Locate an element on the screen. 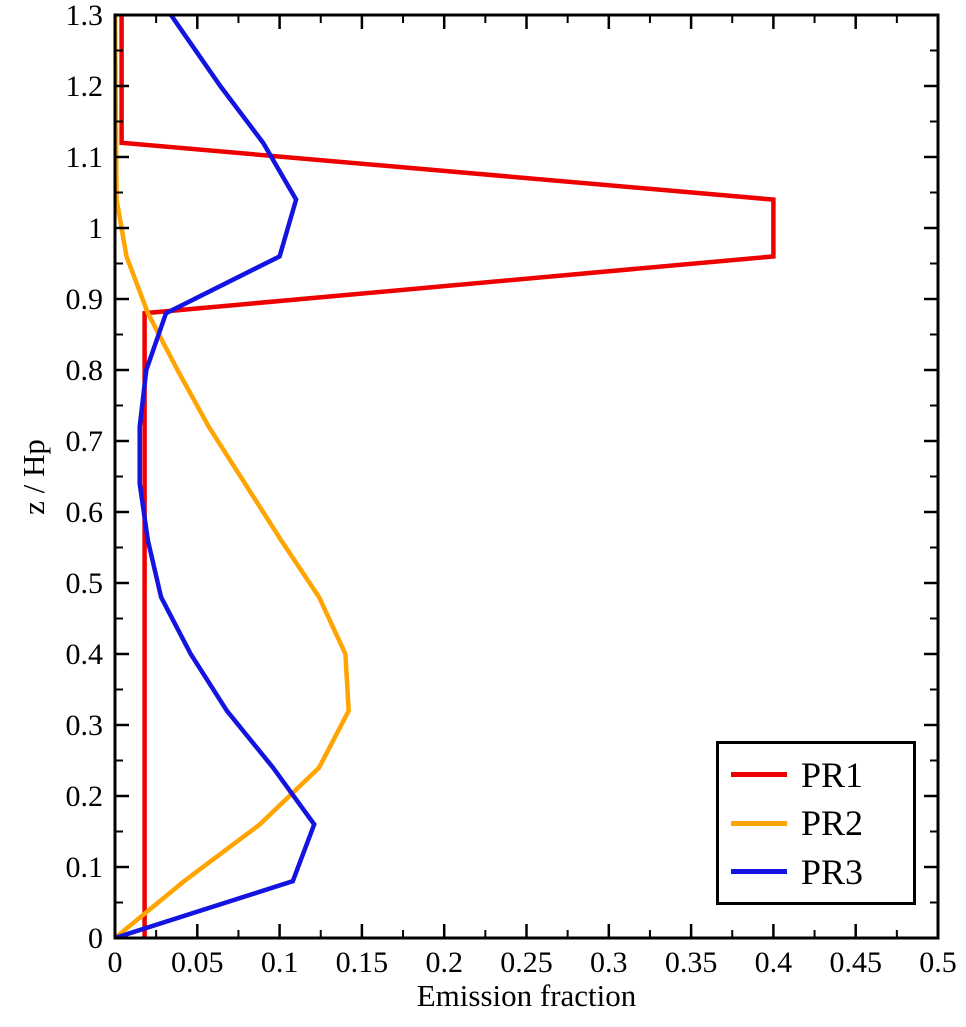 This screenshot has width=966, height=1027. x-tick-label: 0.45 is located at coordinates (855, 962).